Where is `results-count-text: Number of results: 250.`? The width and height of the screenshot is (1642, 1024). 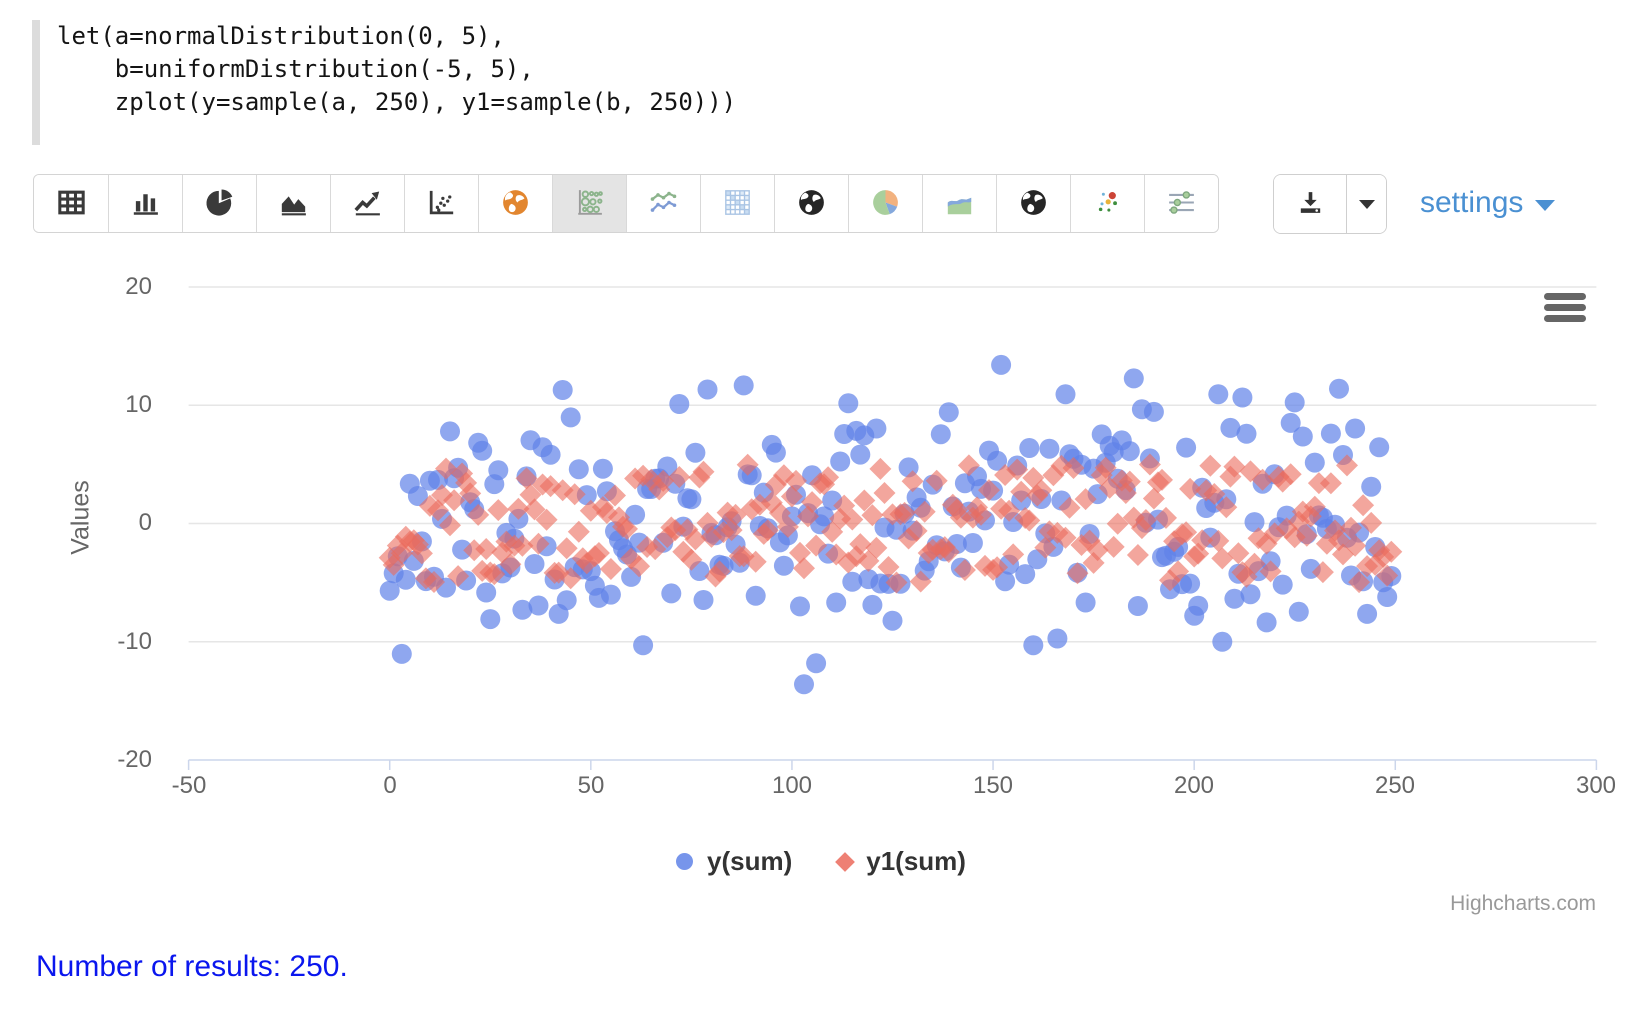 results-count-text: Number of results: 250. is located at coordinates (192, 966).